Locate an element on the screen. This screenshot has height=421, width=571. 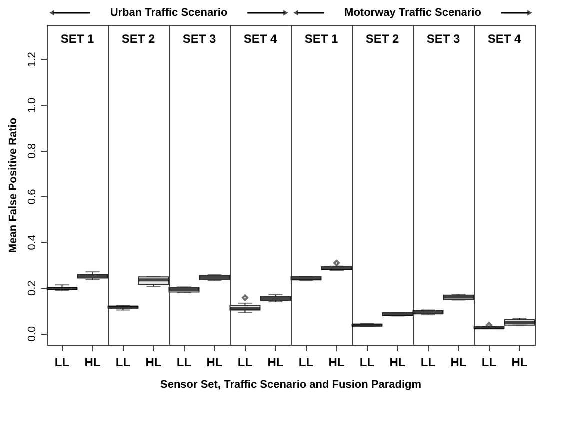
y-tick-label: 1.0 is located at coordinates (32, 106).